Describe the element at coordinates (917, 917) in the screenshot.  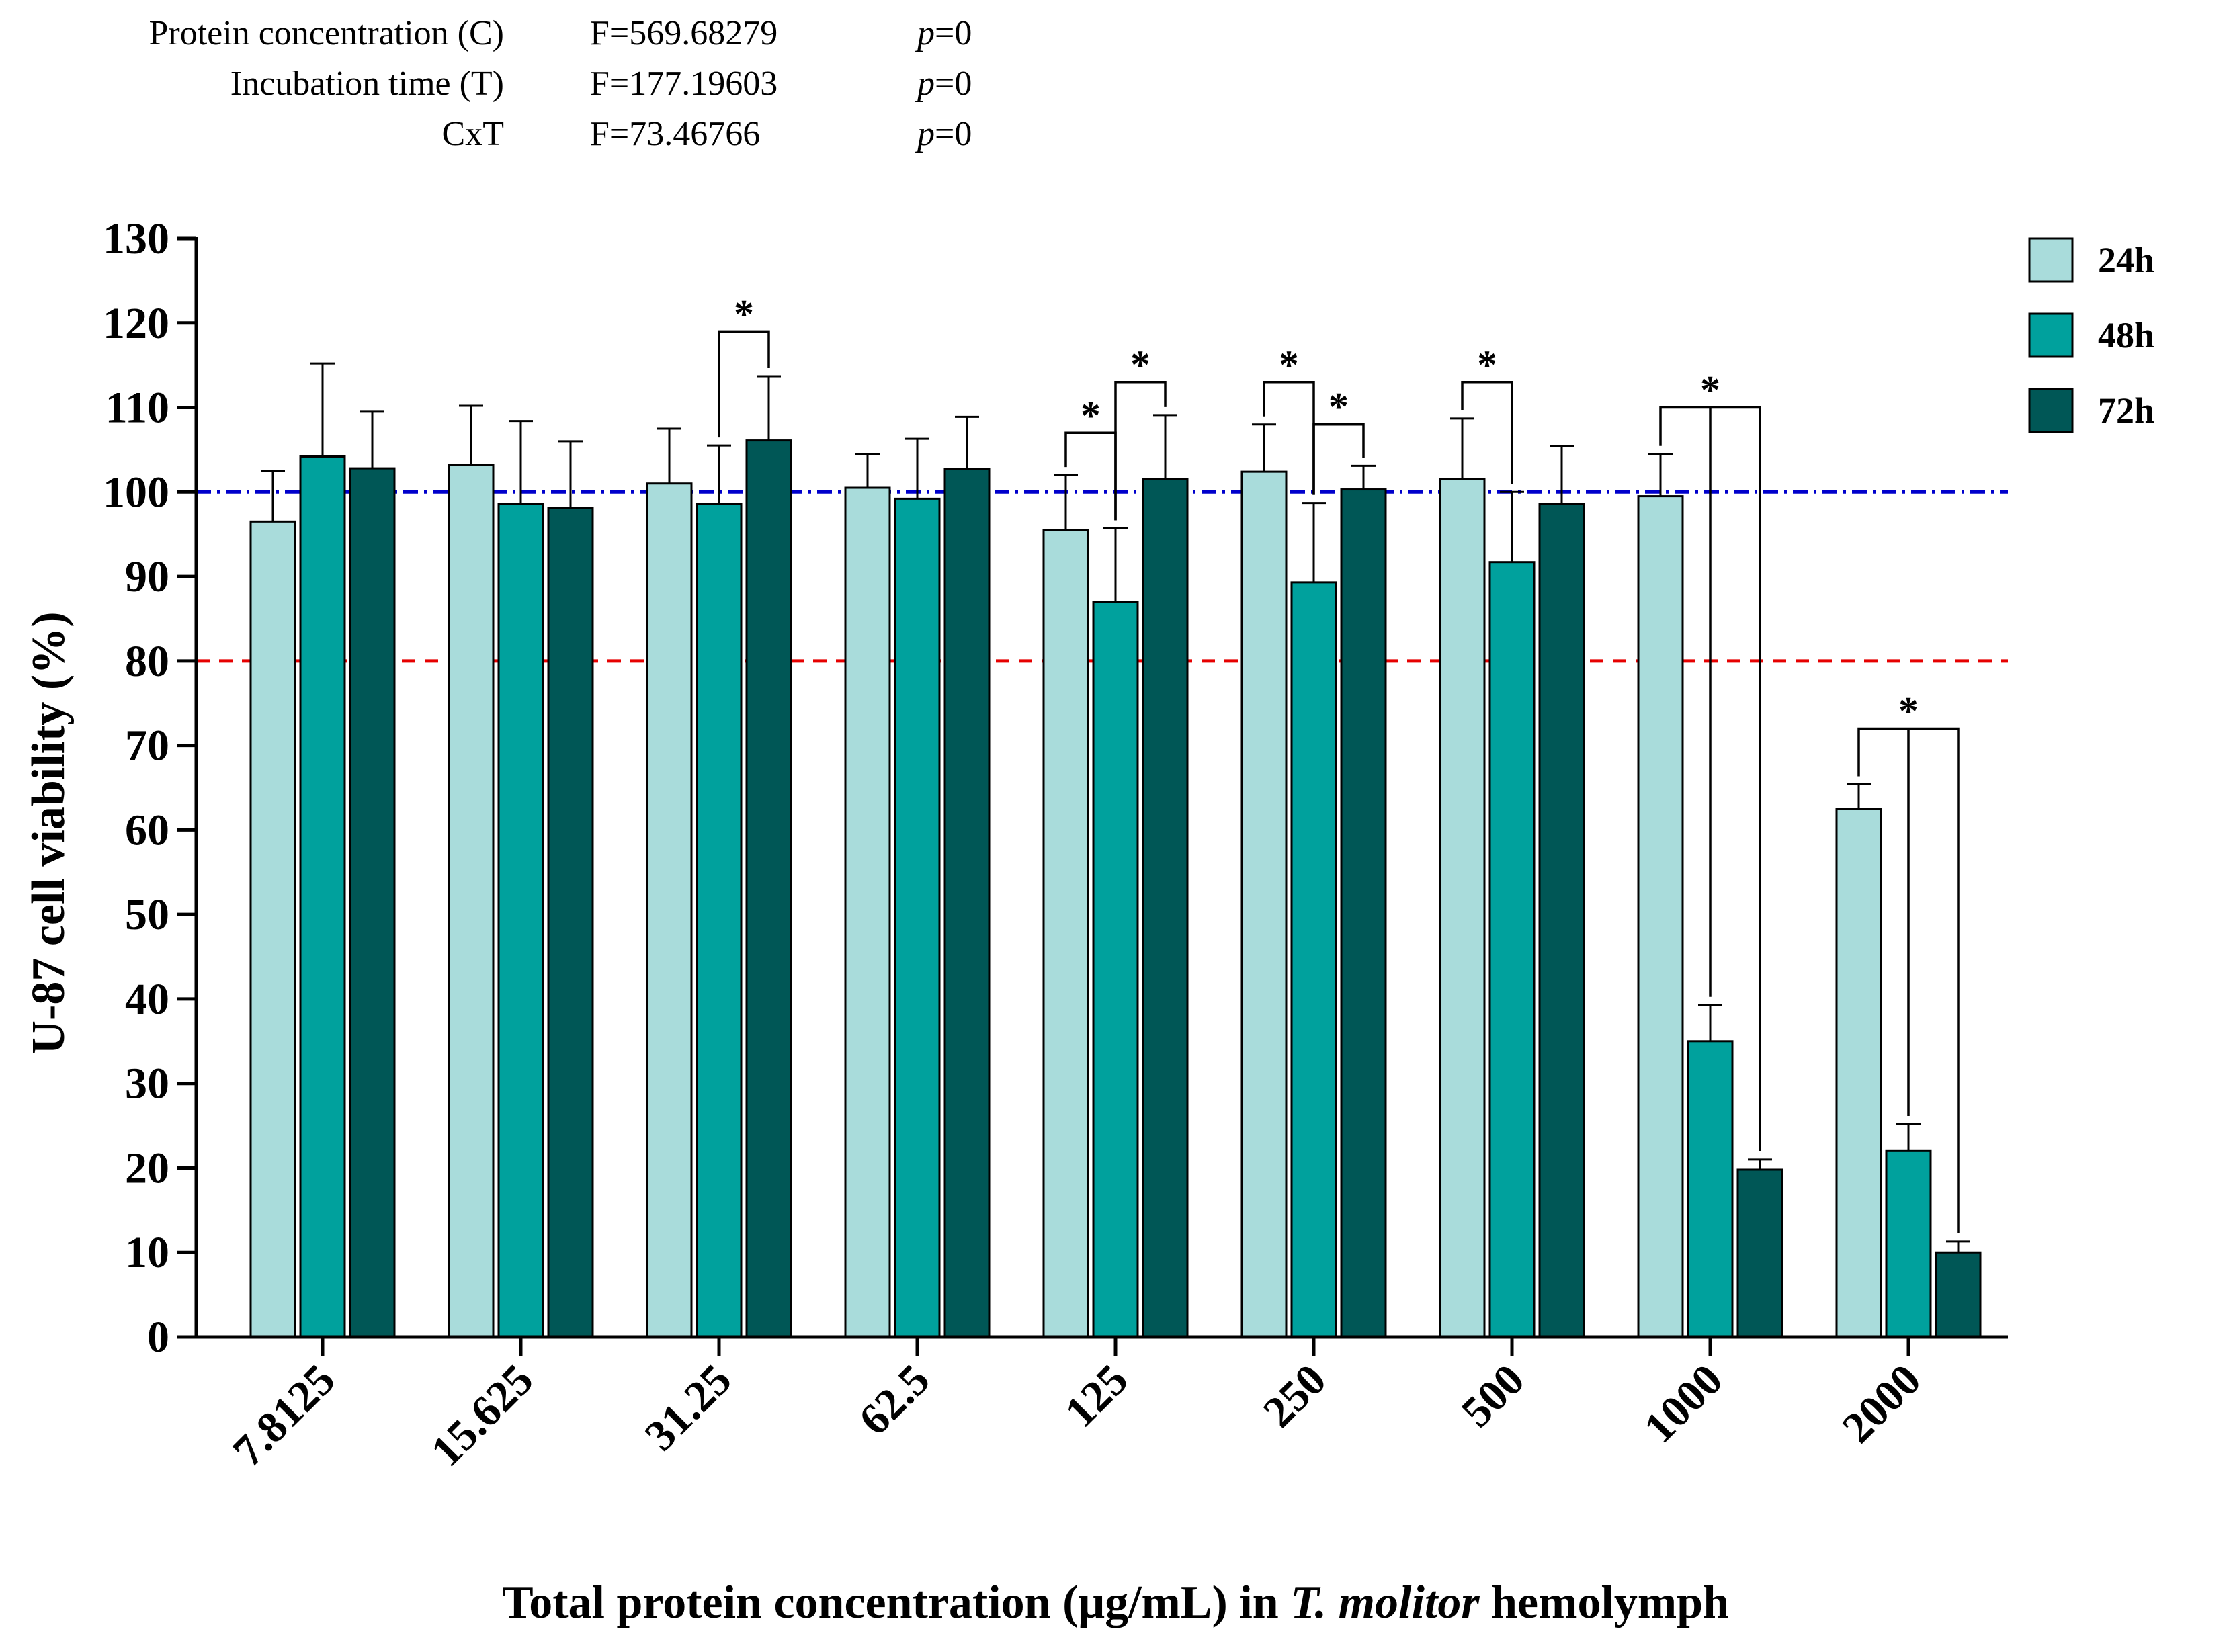
I see `bar-48h-62.5` at that location.